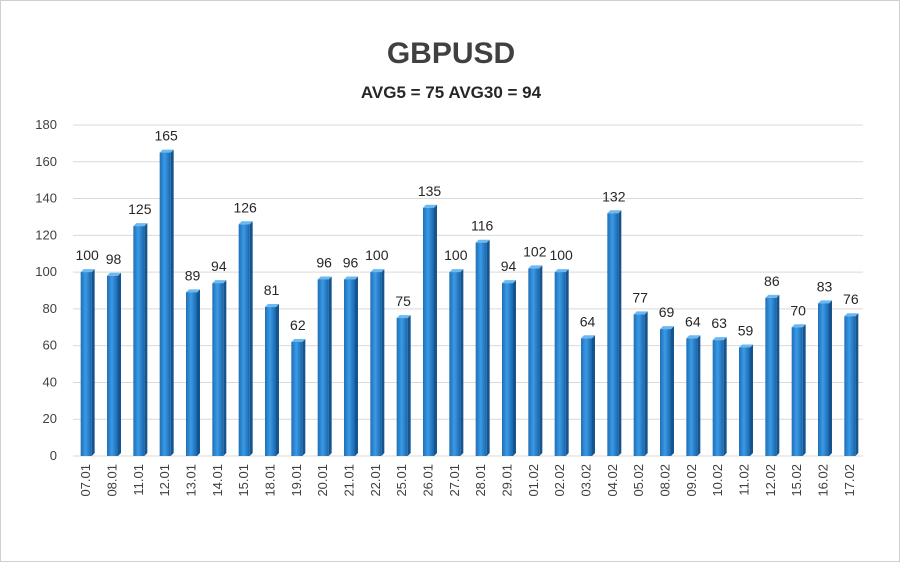  I want to click on x-tick-label: 19.01, so click(296, 480).